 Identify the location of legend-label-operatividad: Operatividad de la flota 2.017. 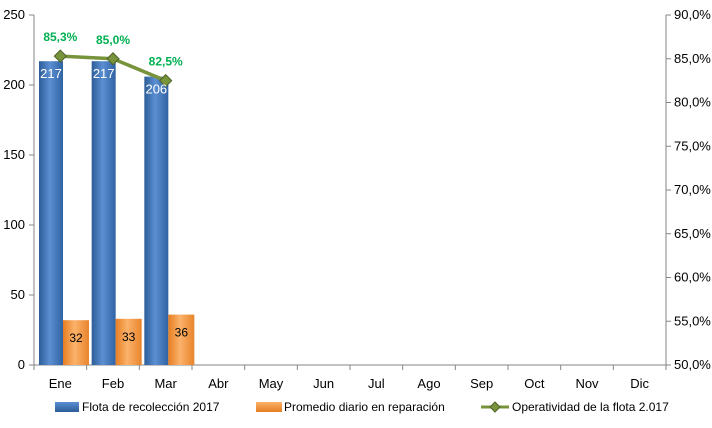
(590, 407).